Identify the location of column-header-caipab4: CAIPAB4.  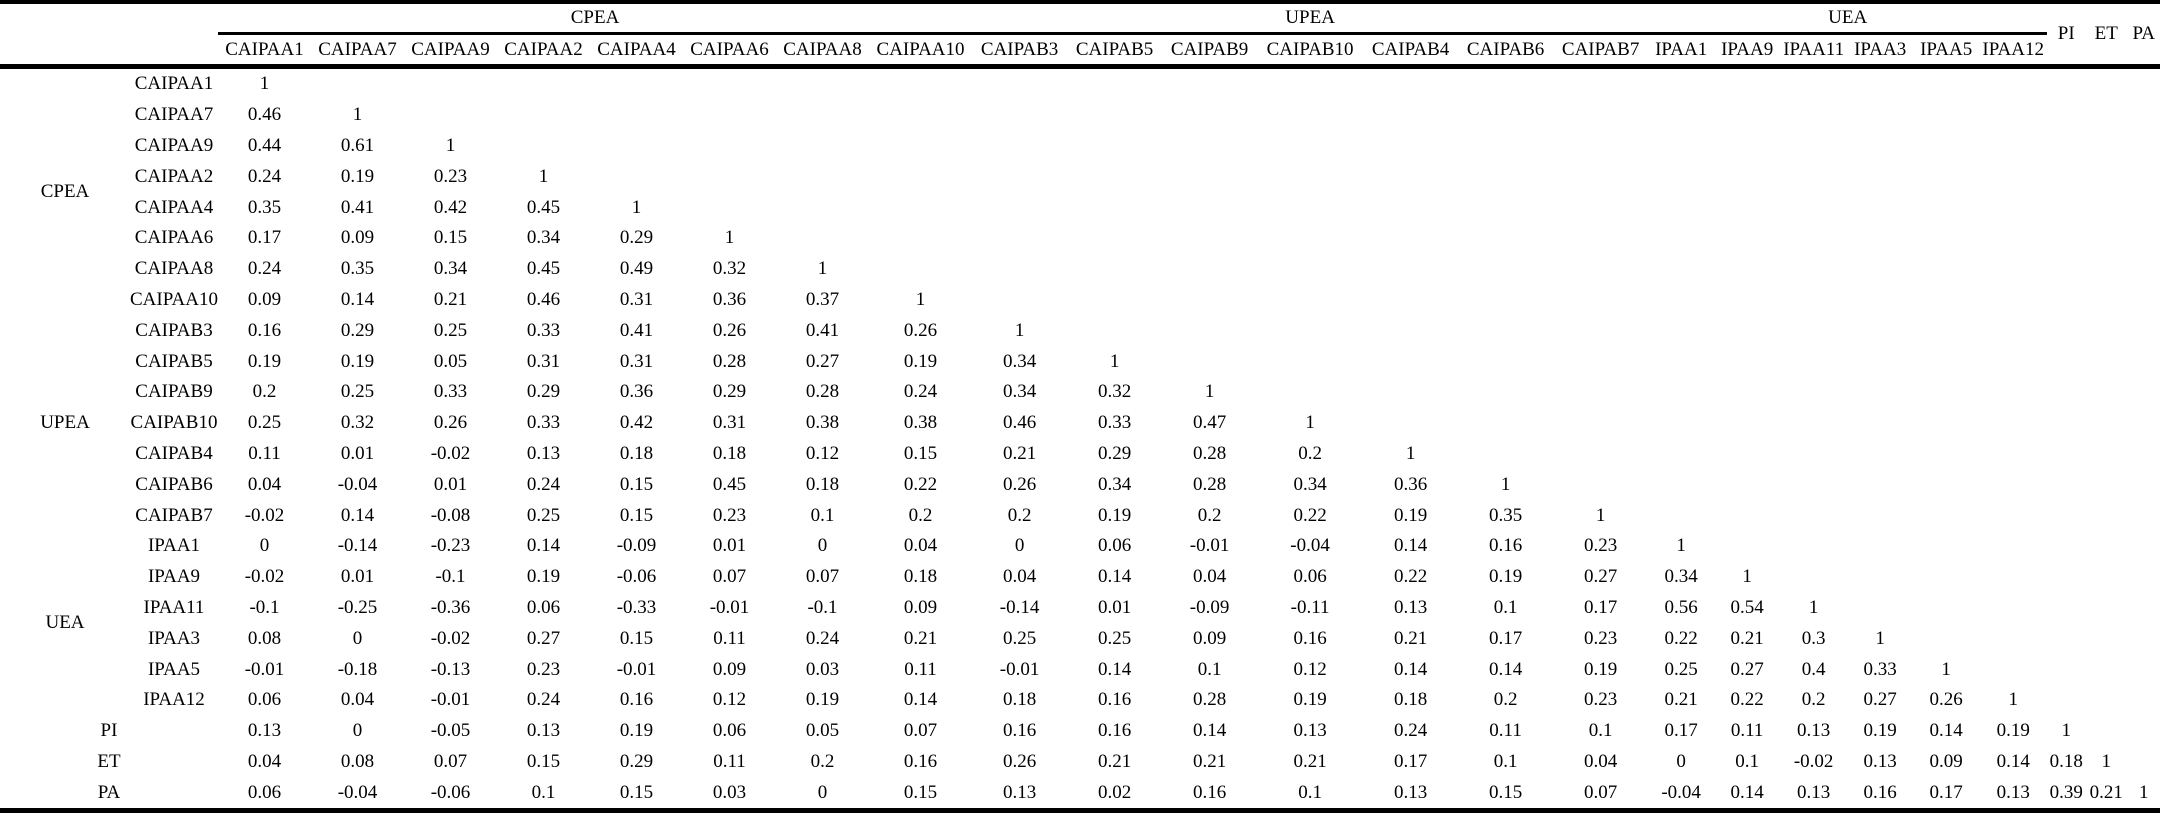
(1411, 51).